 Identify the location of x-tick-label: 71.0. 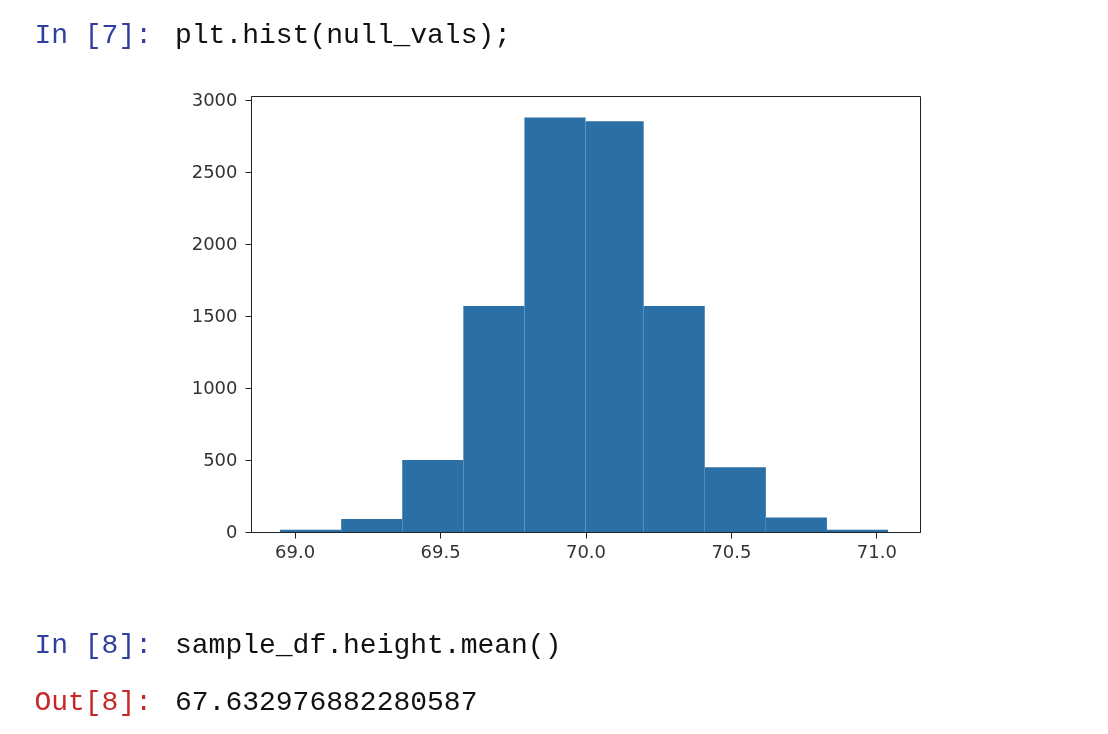
(876, 551).